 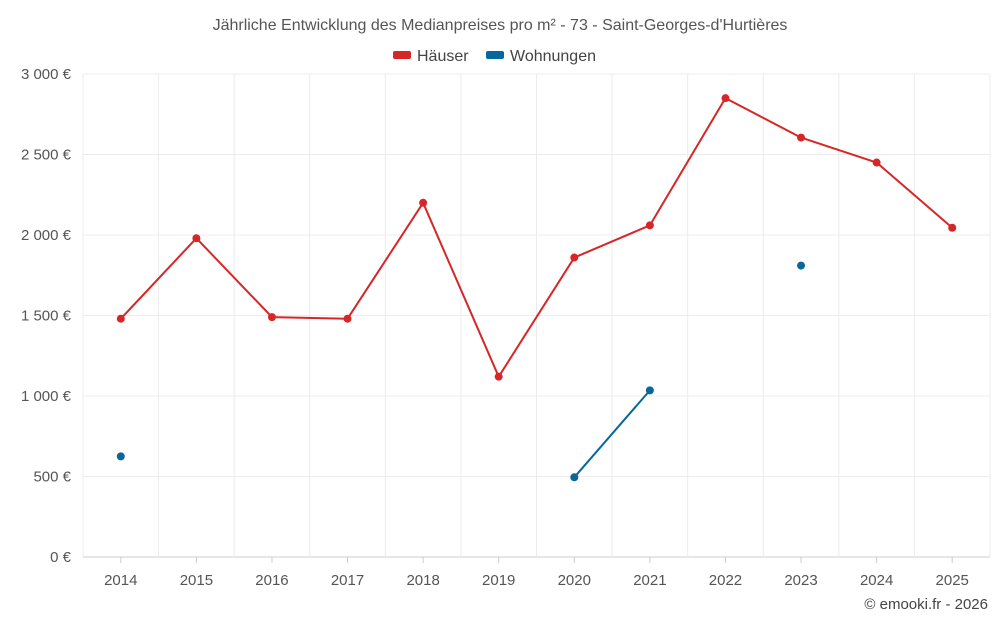 What do you see at coordinates (52, 477) in the screenshot?
I see `y-tick-label: 500 €` at bounding box center [52, 477].